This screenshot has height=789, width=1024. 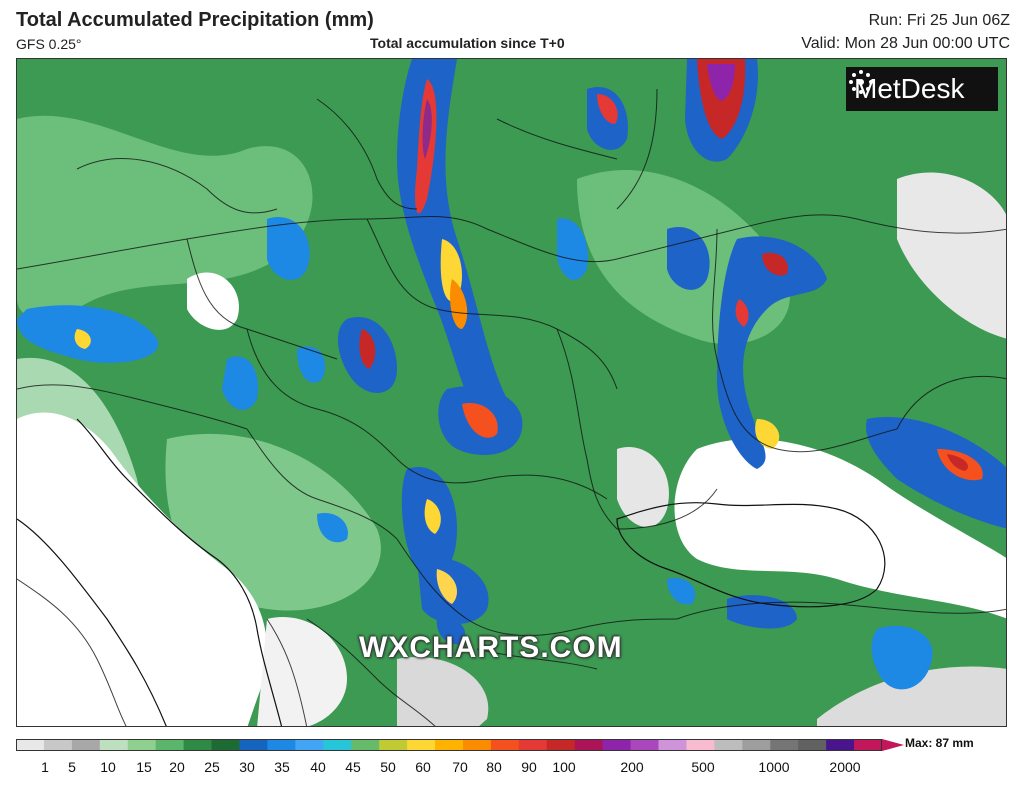 What do you see at coordinates (632, 767) in the screenshot?
I see `colorbar-tick-label: 200` at bounding box center [632, 767].